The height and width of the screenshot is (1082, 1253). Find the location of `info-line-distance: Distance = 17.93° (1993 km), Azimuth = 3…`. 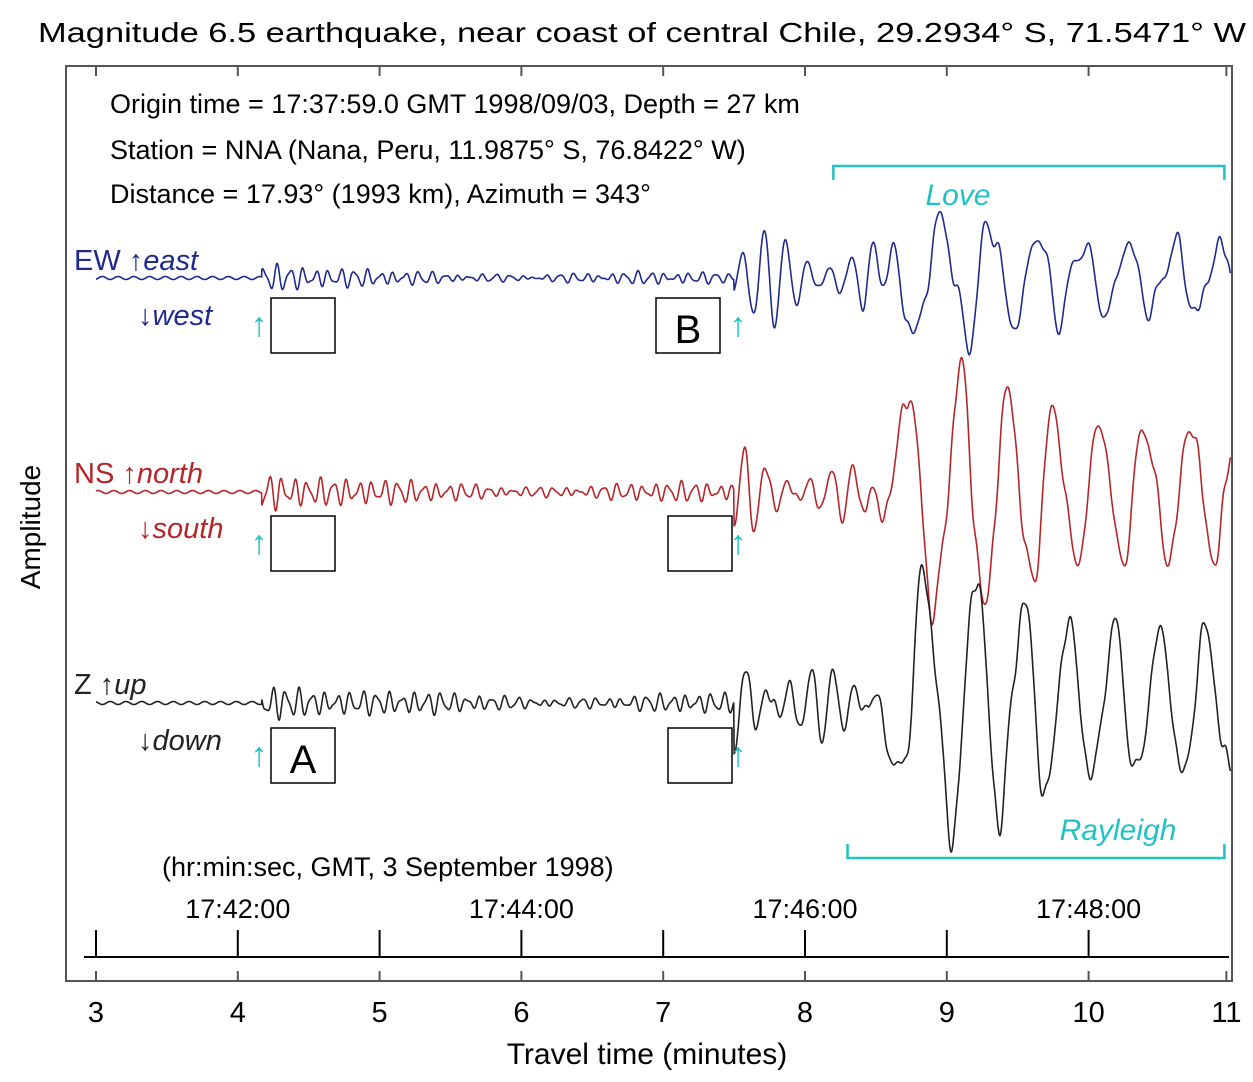

info-line-distance: Distance = 17.93° (1993 km), Azimuth = 3… is located at coordinates (380, 194).